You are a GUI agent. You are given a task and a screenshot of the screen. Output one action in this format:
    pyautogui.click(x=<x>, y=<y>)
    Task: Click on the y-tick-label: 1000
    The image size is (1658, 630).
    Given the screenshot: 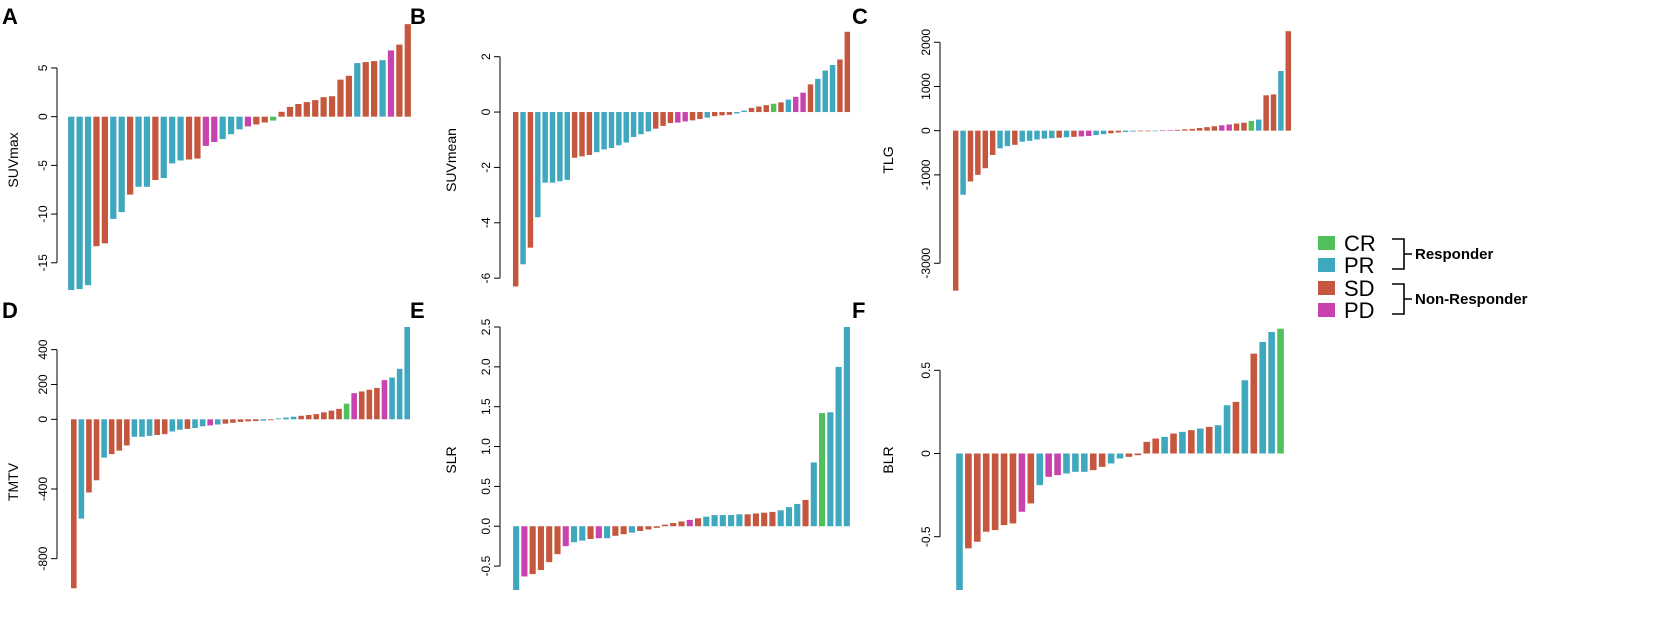 What is the action you would take?
    pyautogui.click(x=926, y=86)
    